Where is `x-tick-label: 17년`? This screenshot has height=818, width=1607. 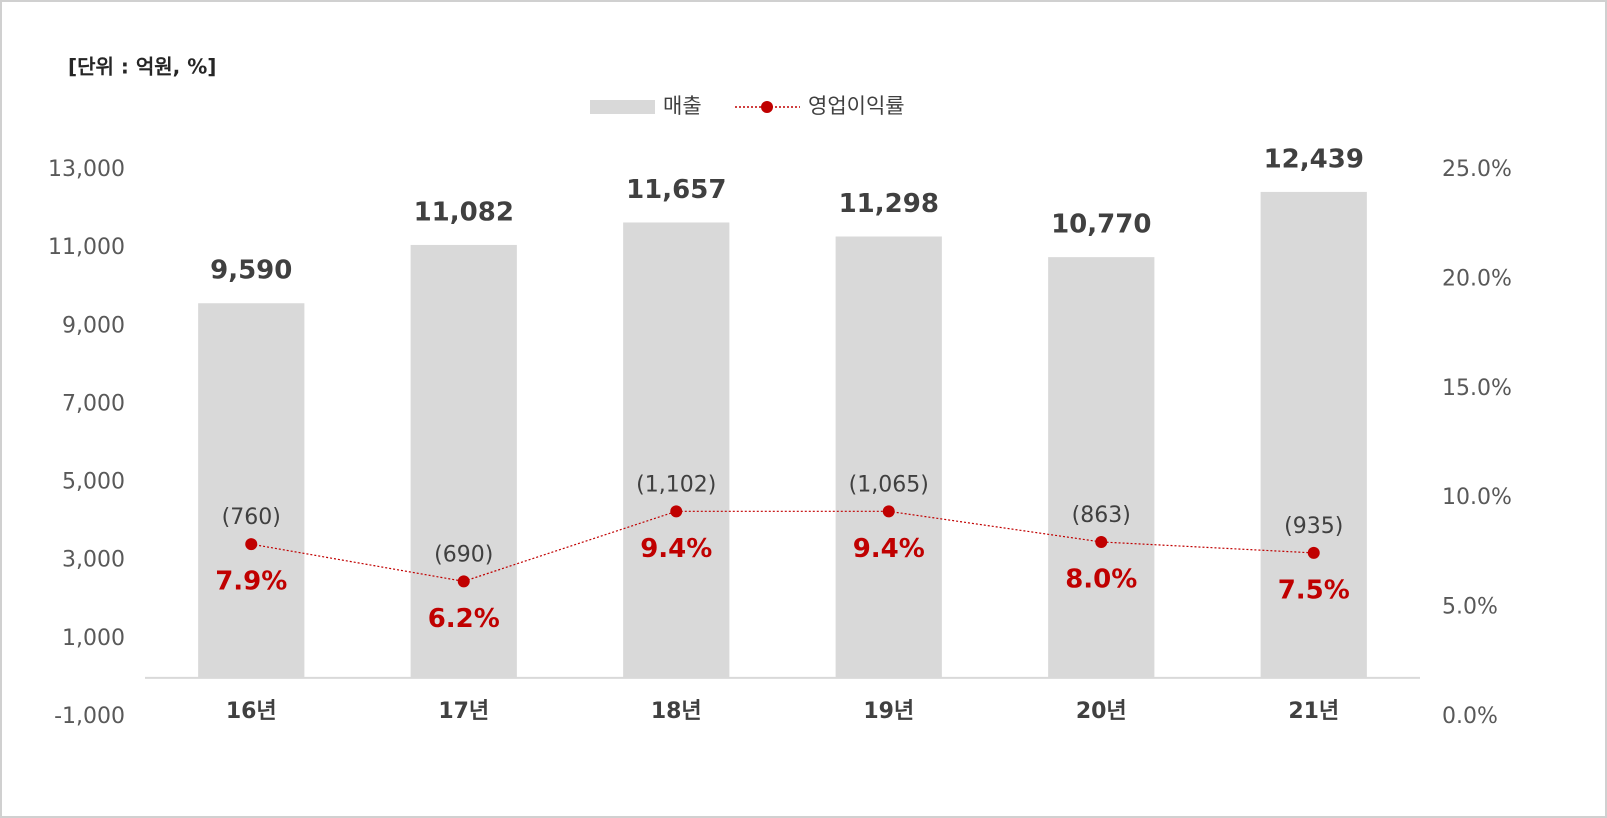
x-tick-label: 17년 is located at coordinates (463, 711).